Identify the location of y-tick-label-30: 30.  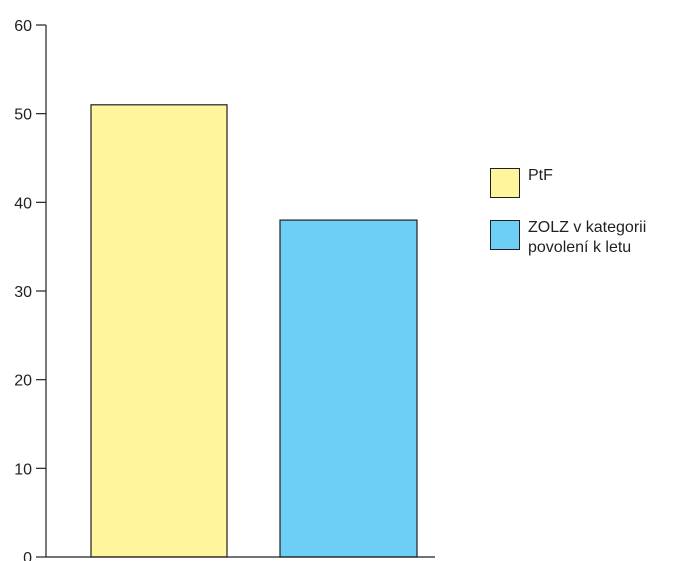
(23, 292).